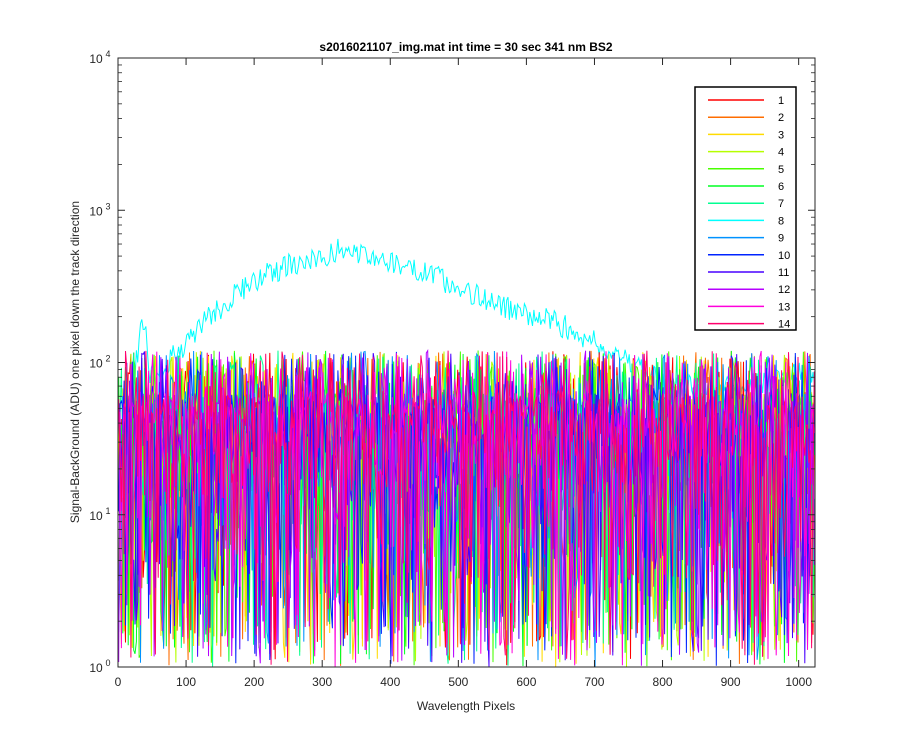  Describe the element at coordinates (784, 256) in the screenshot. I see `legend-label-10: 10` at that location.